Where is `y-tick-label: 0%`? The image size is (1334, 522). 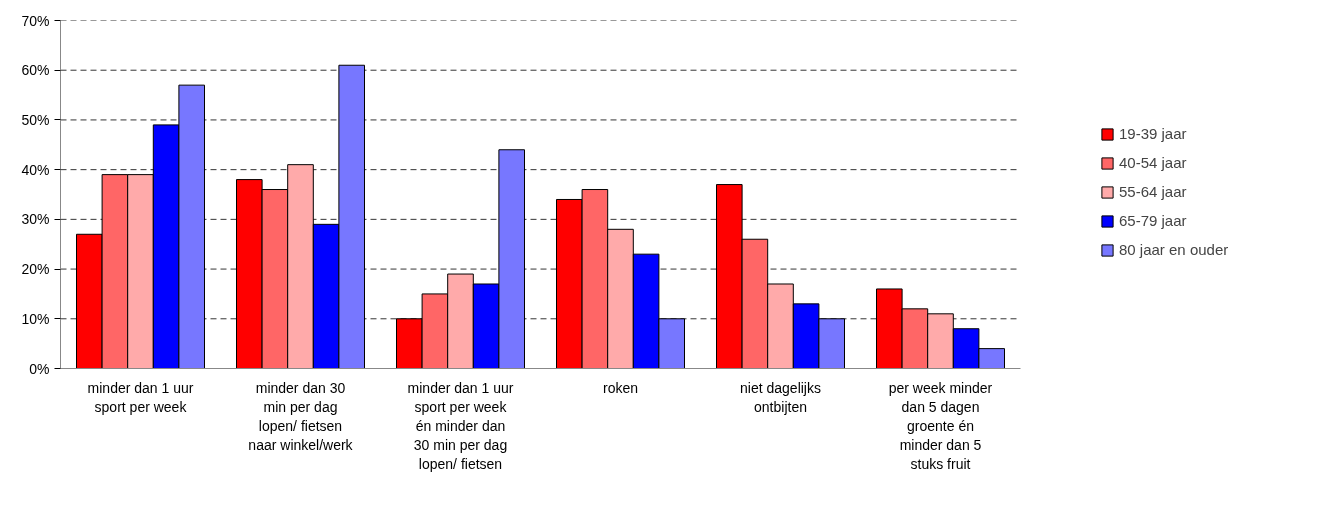 y-tick-label: 0% is located at coordinates (39, 368).